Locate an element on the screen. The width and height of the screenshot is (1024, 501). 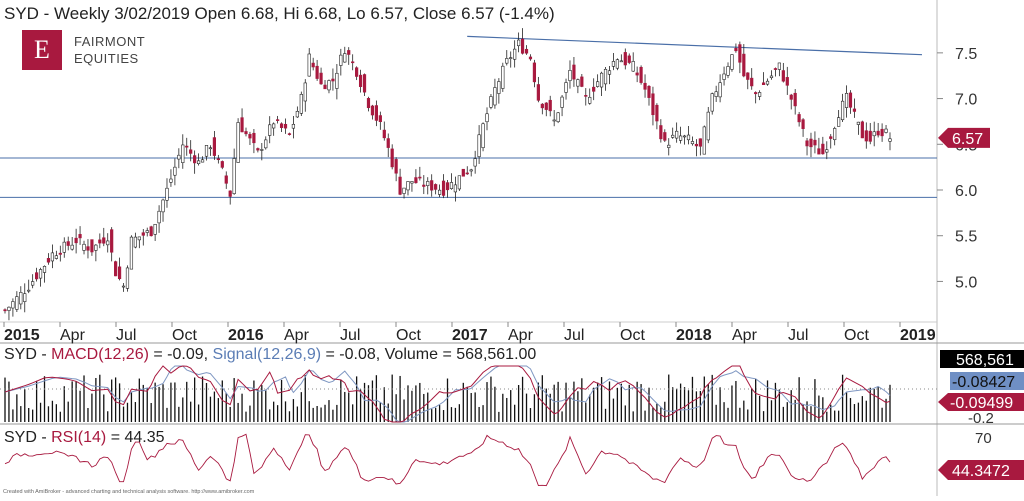
rsi-panel: 70 44.3472 is located at coordinates (514, 458).